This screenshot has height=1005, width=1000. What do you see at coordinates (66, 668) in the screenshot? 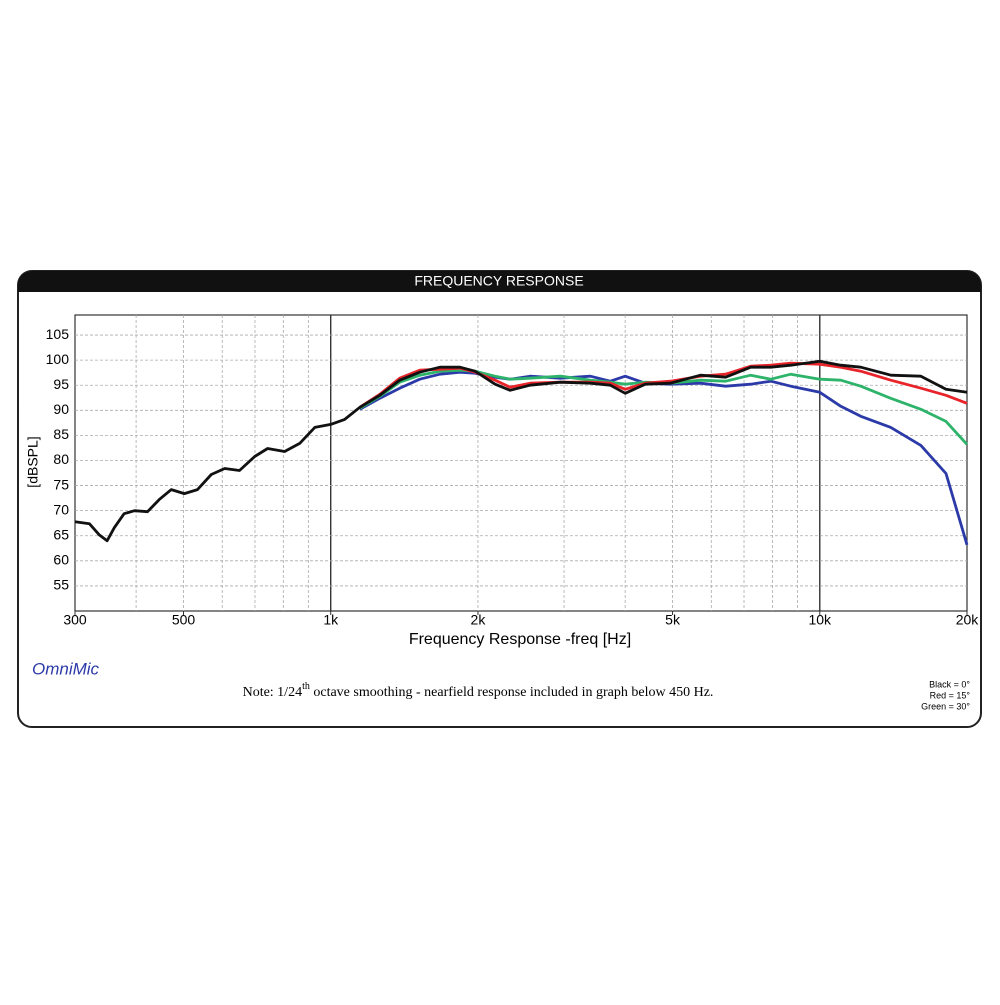
I see `brand: OmniMic` at bounding box center [66, 668].